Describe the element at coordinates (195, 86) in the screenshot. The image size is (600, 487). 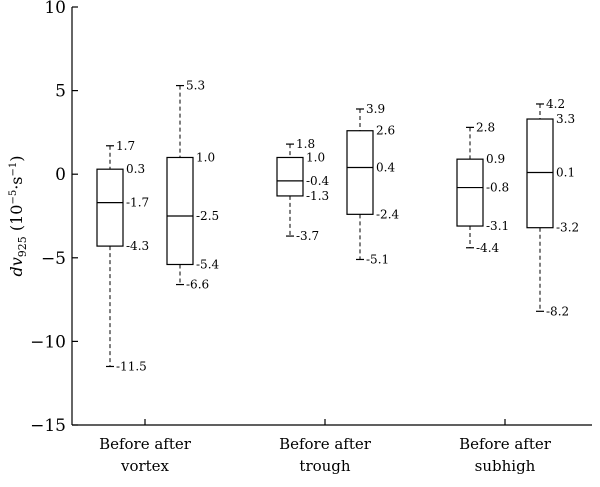
I see `label-max: 5.3` at that location.